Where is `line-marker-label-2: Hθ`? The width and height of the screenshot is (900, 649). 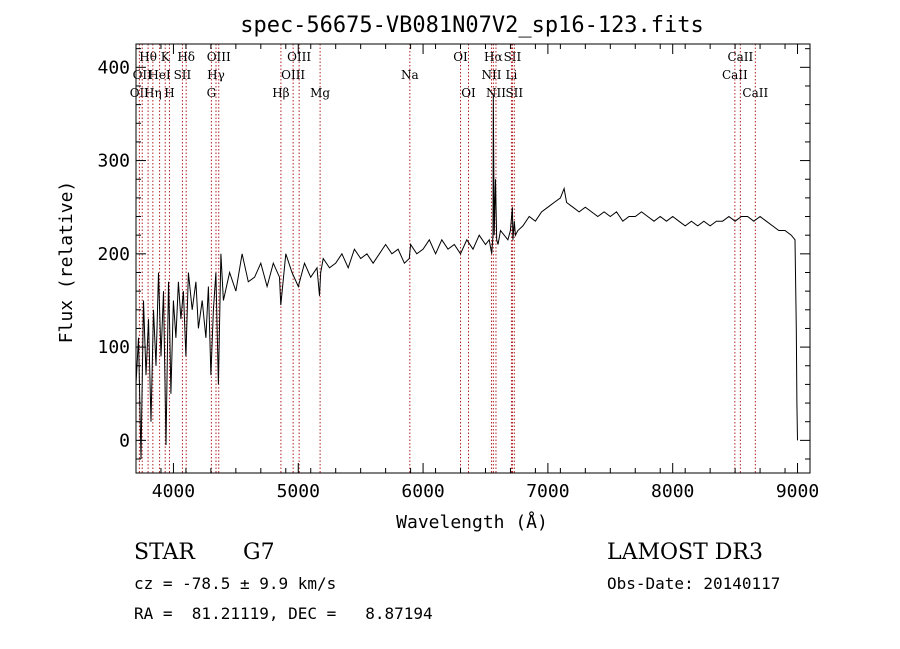
line-marker-label-2: Hθ is located at coordinates (148, 57).